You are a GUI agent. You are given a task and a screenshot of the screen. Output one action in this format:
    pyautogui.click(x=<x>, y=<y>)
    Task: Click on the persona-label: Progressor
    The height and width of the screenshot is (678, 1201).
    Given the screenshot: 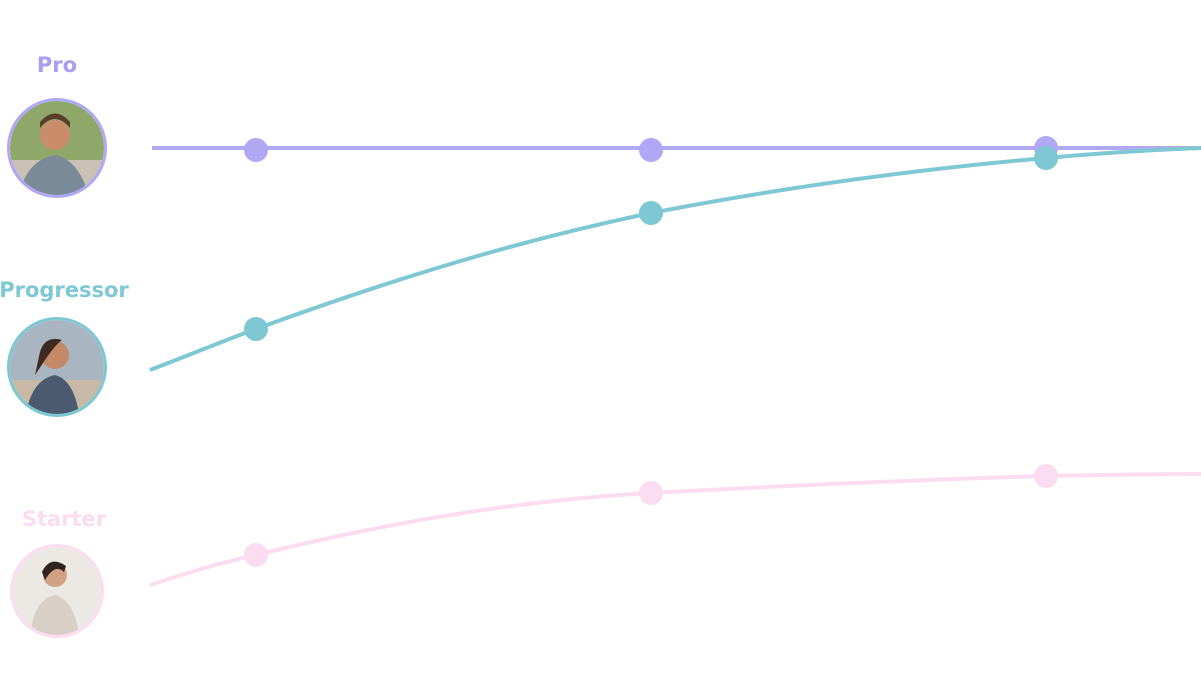 What is the action you would take?
    pyautogui.click(x=64, y=290)
    